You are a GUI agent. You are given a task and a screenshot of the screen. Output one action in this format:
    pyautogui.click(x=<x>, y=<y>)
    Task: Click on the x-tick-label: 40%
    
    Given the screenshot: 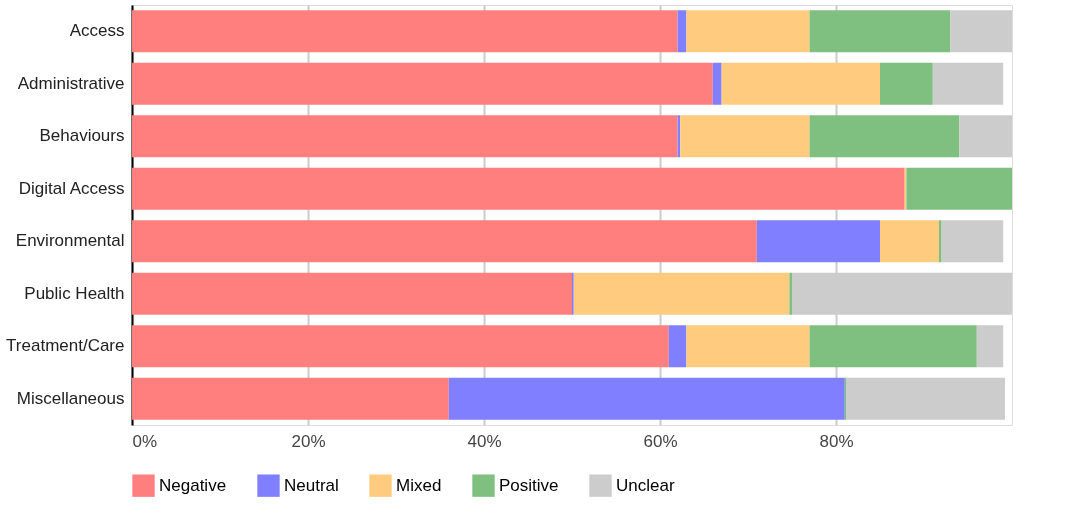 What is the action you would take?
    pyautogui.click(x=484, y=441)
    